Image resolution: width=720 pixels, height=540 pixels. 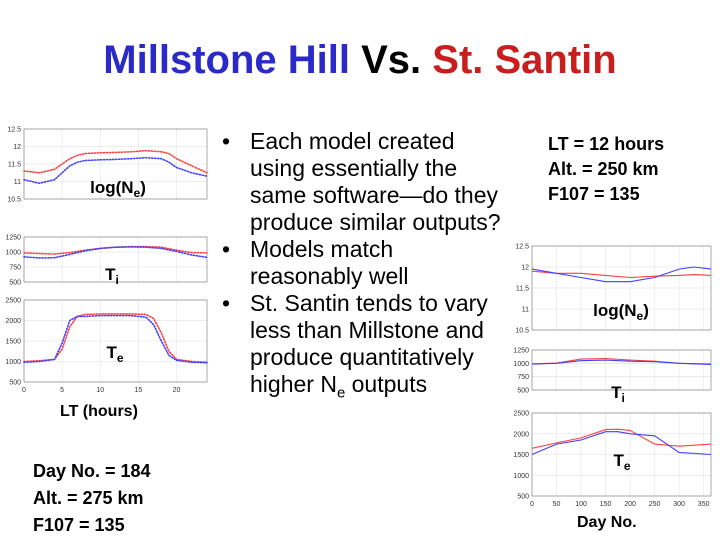 I want to click on x-tick-label: 50, so click(x=557, y=504).